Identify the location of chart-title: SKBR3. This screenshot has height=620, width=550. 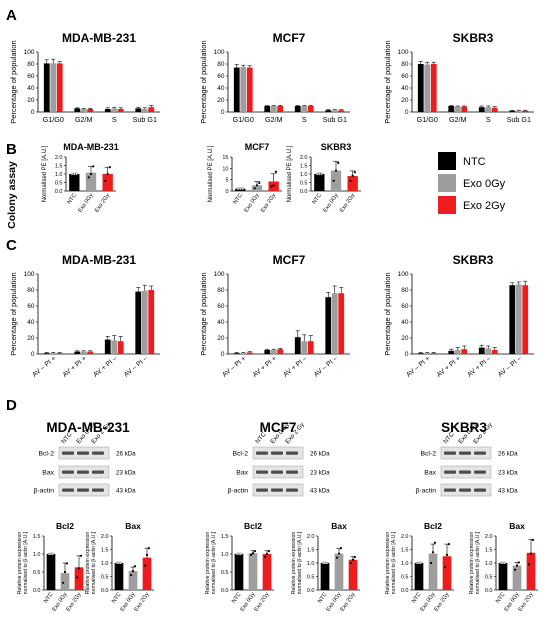
(336, 147).